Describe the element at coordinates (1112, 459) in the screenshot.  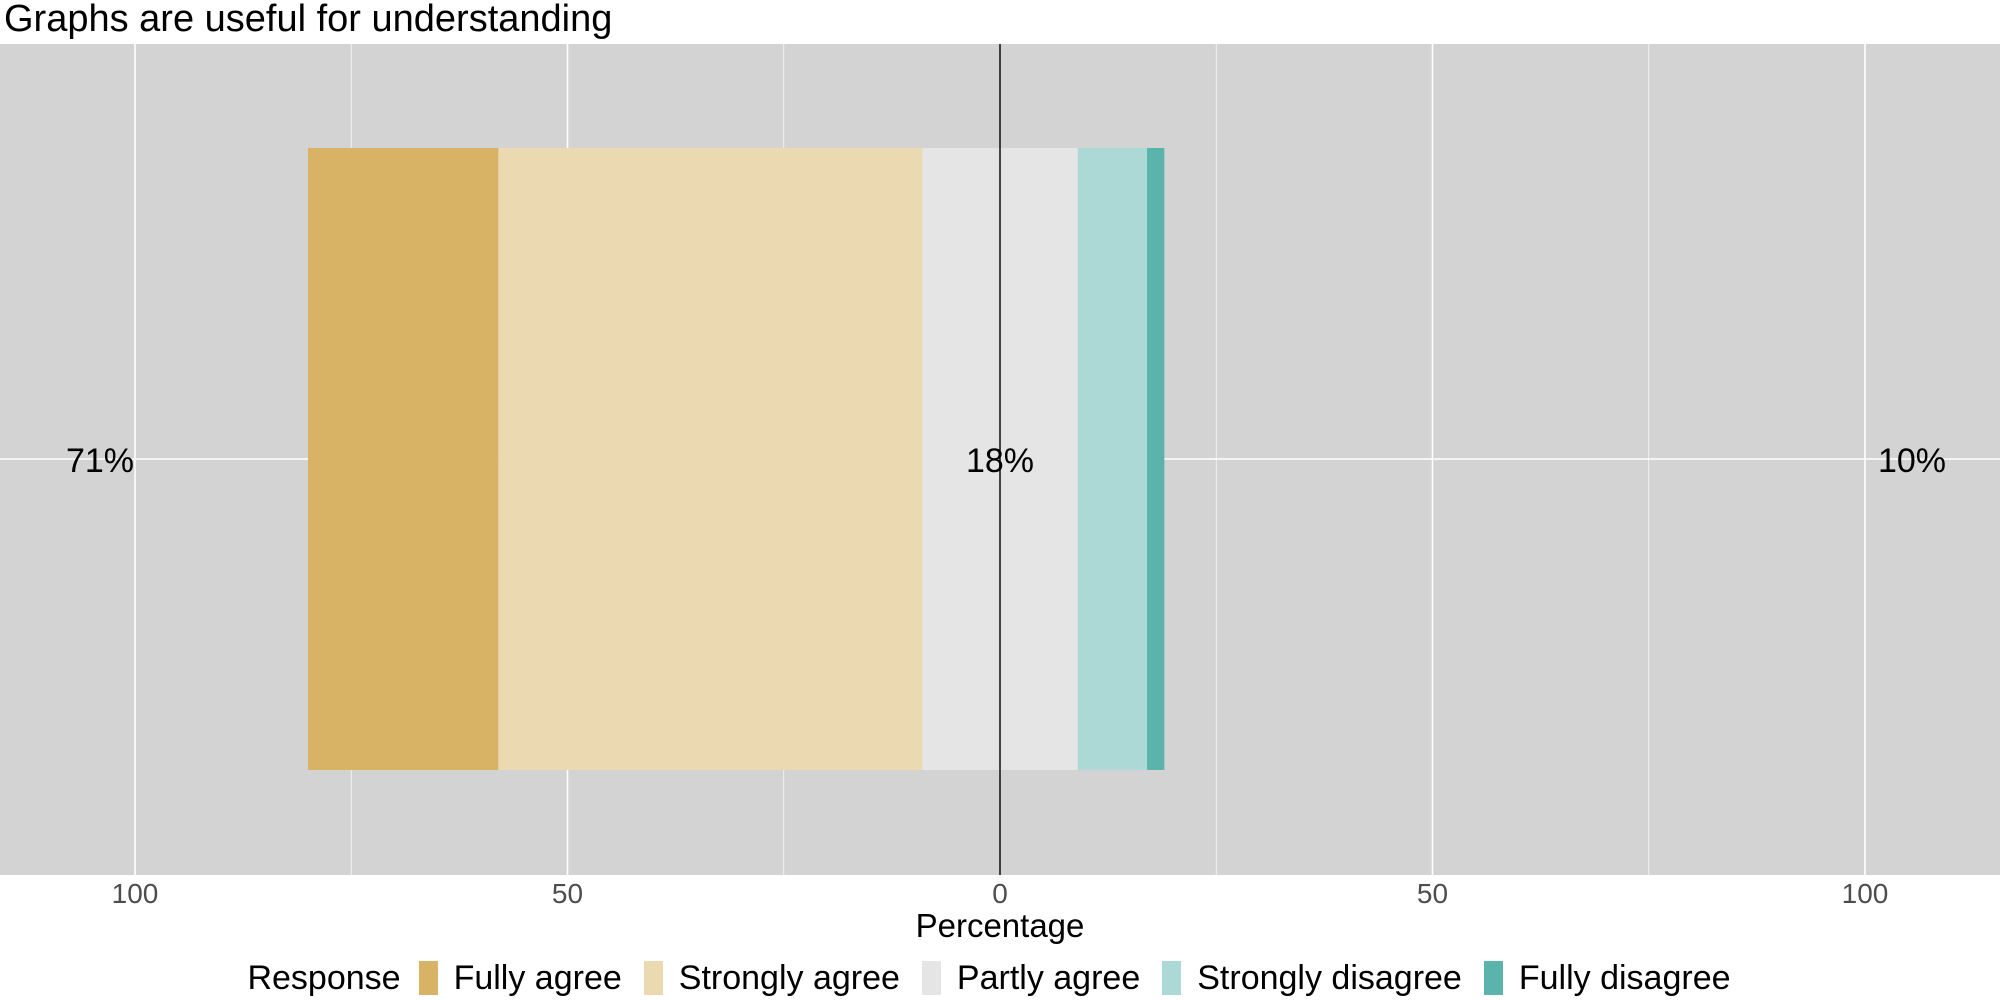
I see `bar-segment-strongly-disagree` at that location.